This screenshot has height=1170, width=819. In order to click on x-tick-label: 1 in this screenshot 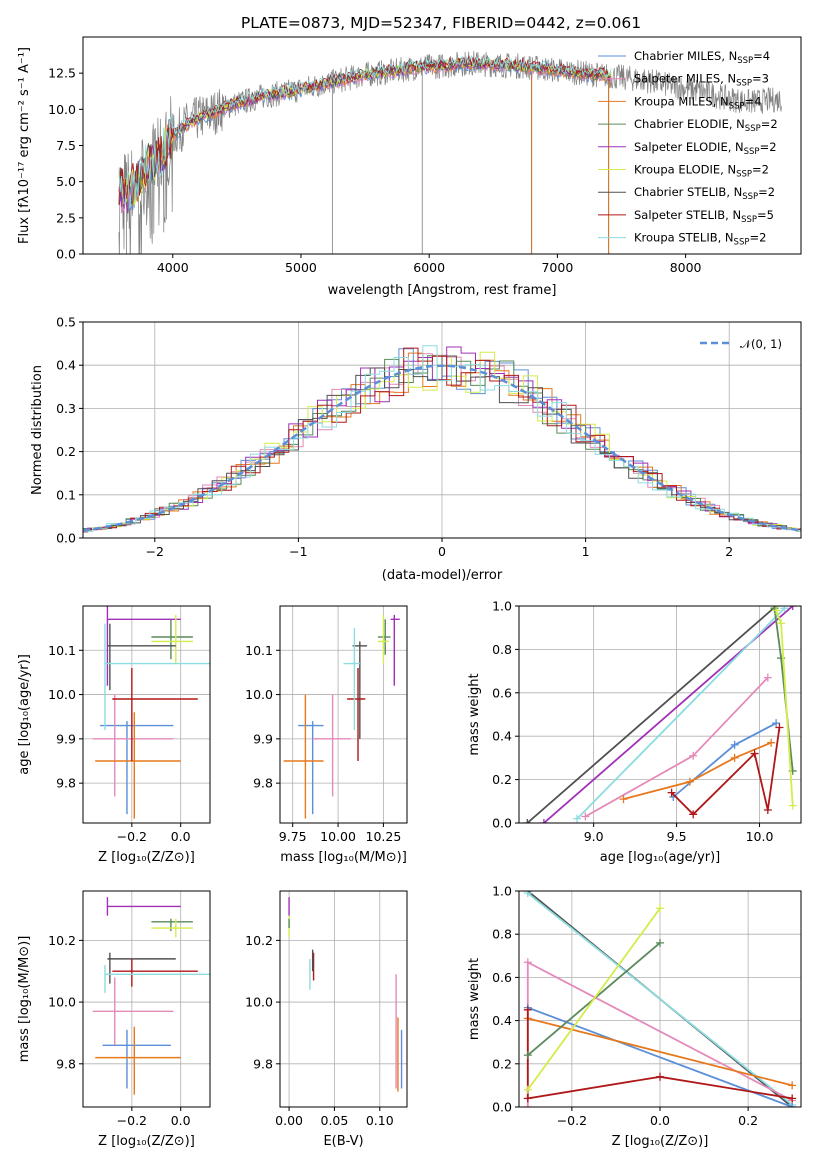, I will do `click(586, 551)`.